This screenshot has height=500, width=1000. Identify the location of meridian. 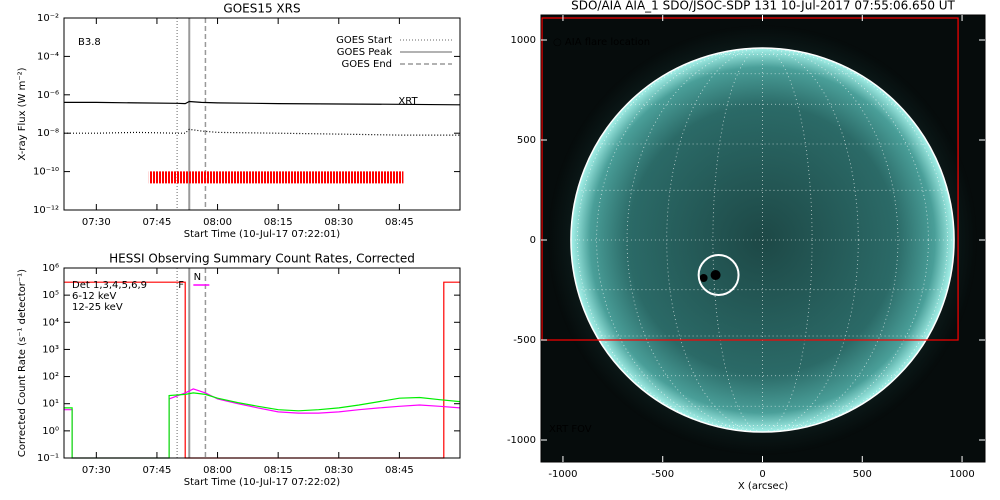
(762, 240).